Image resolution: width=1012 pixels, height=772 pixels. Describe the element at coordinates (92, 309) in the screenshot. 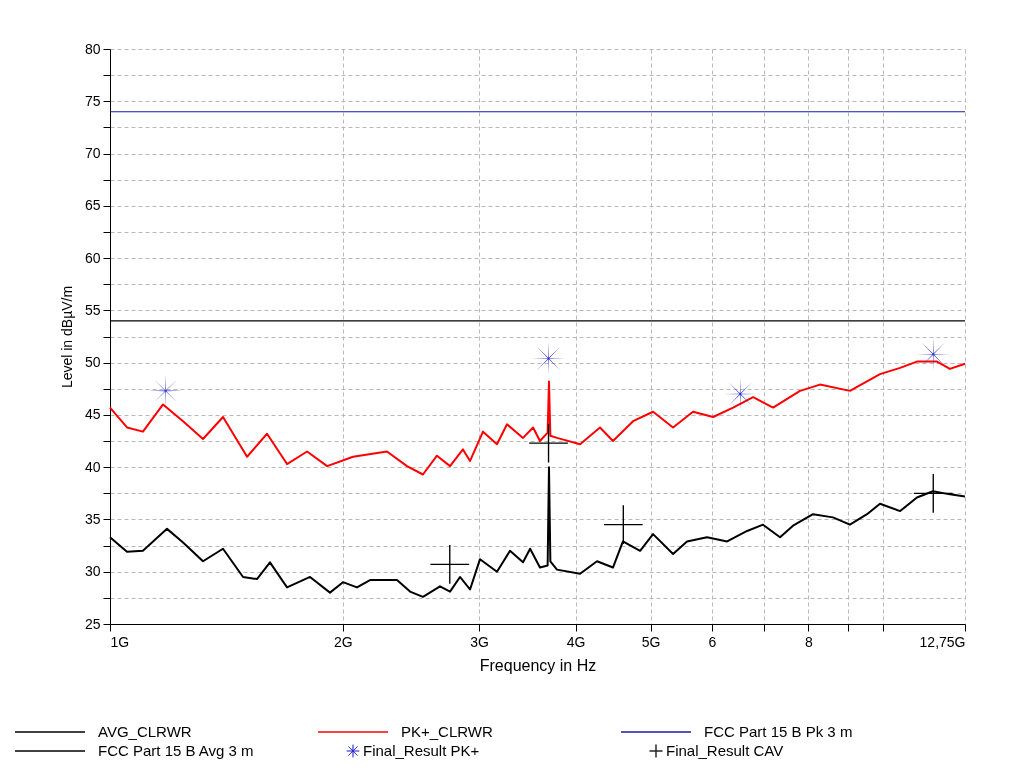

I see `y-tick-label: 55` at that location.